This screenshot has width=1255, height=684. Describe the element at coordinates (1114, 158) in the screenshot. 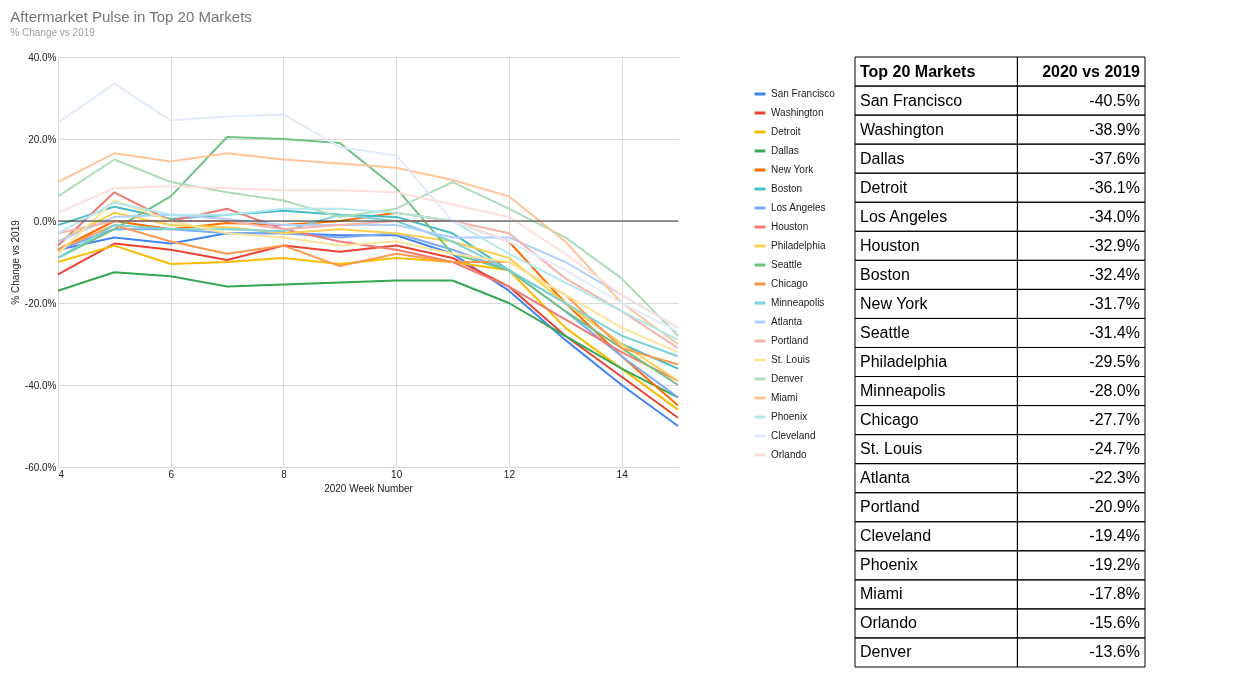

I see `text: -37.6%` at that location.